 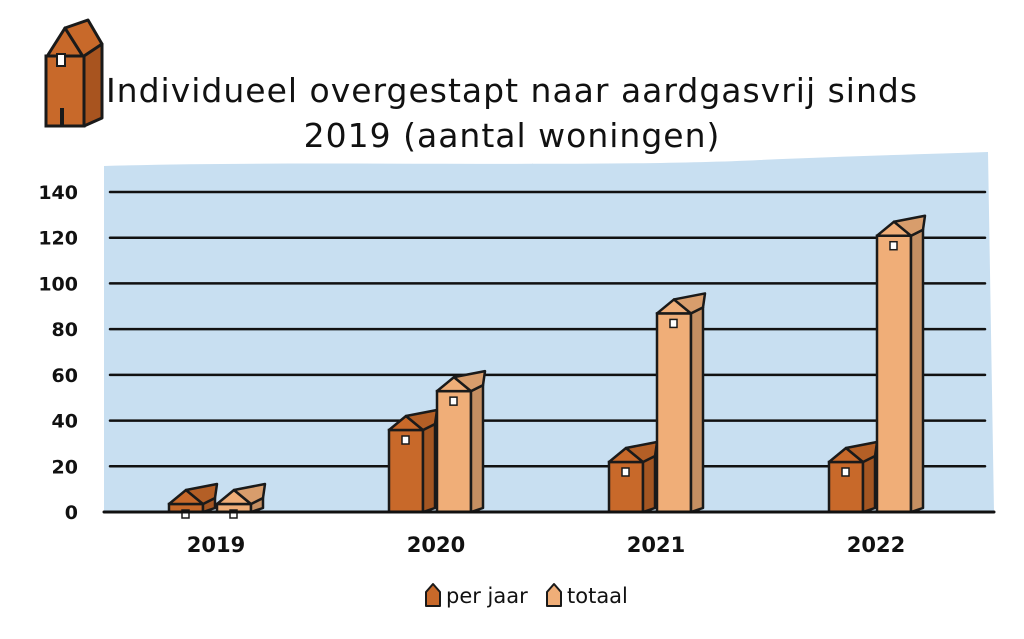 I want to click on x-tick-label-2022: 2022, so click(x=876, y=545).